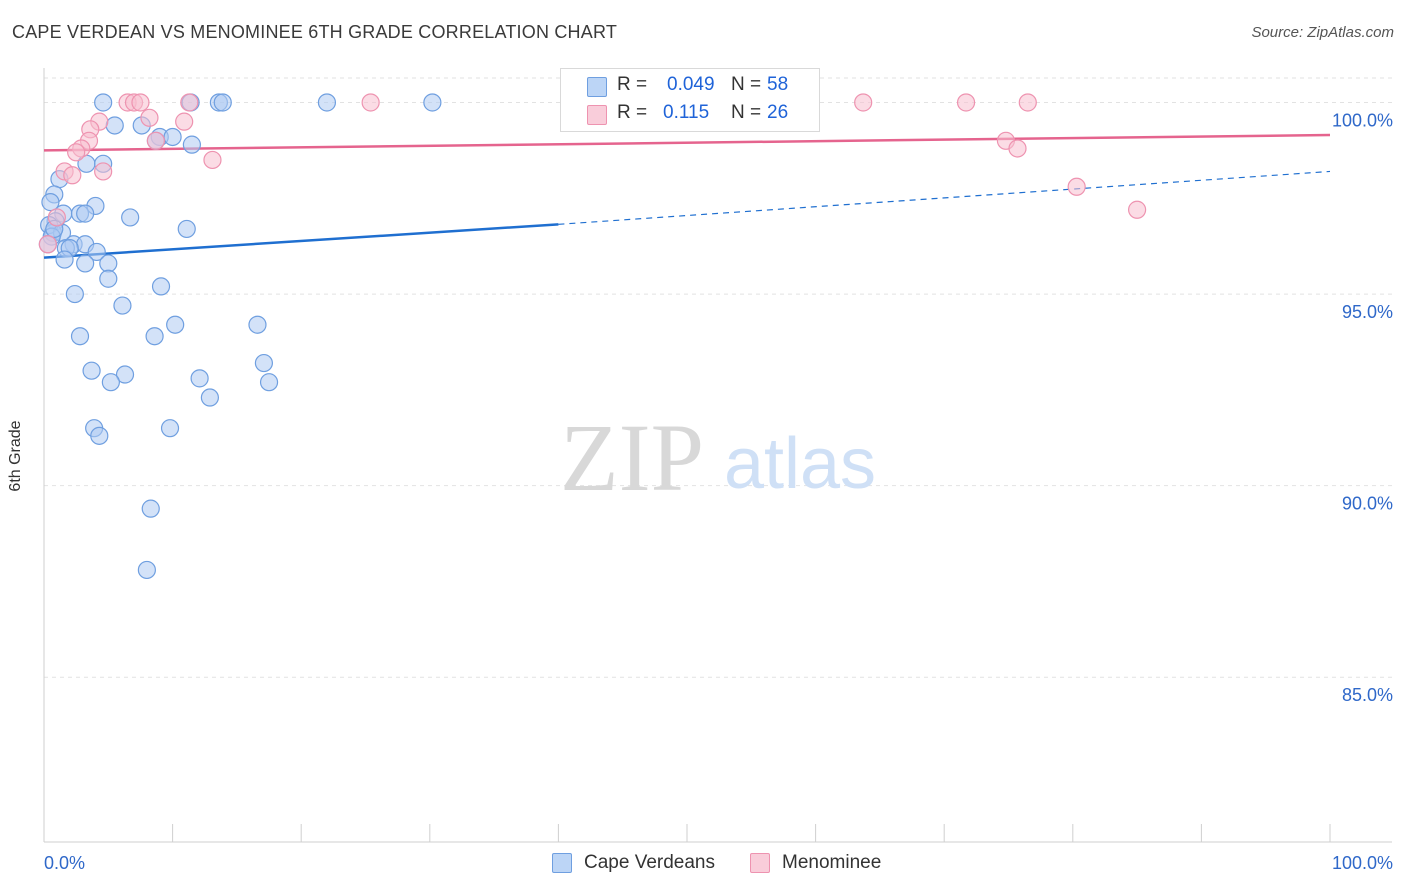 The height and width of the screenshot is (892, 1406). I want to click on legend-row-menominee: R = 0.115 N = 26, so click(690, 114).